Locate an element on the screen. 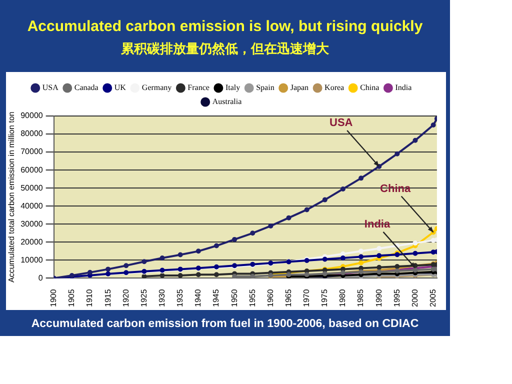  x-tick-label: 1910 is located at coordinates (89, 297).